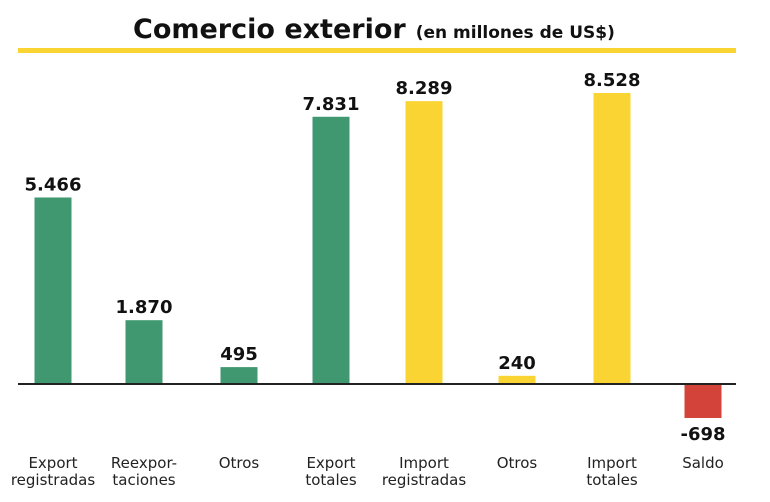  What do you see at coordinates (53, 184) in the screenshot?
I see `data-label: 5.466` at bounding box center [53, 184].